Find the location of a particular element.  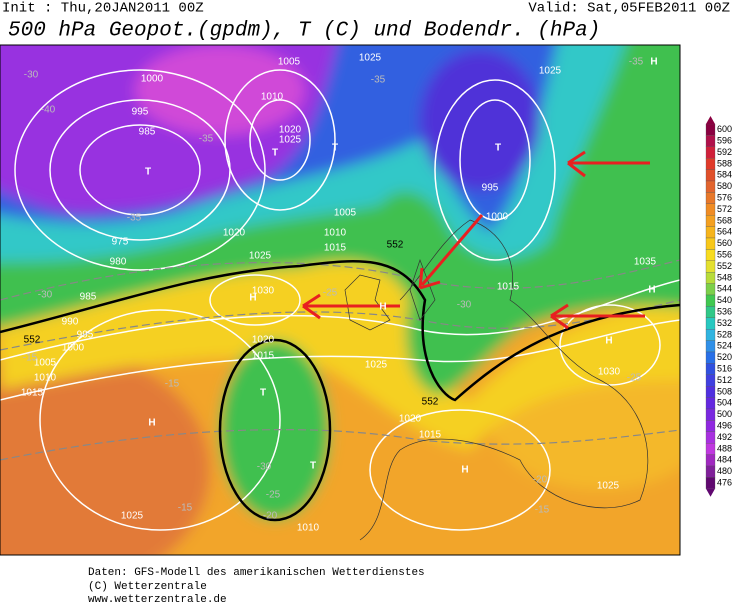

colorbar-label: 548 is located at coordinates (724, 277).